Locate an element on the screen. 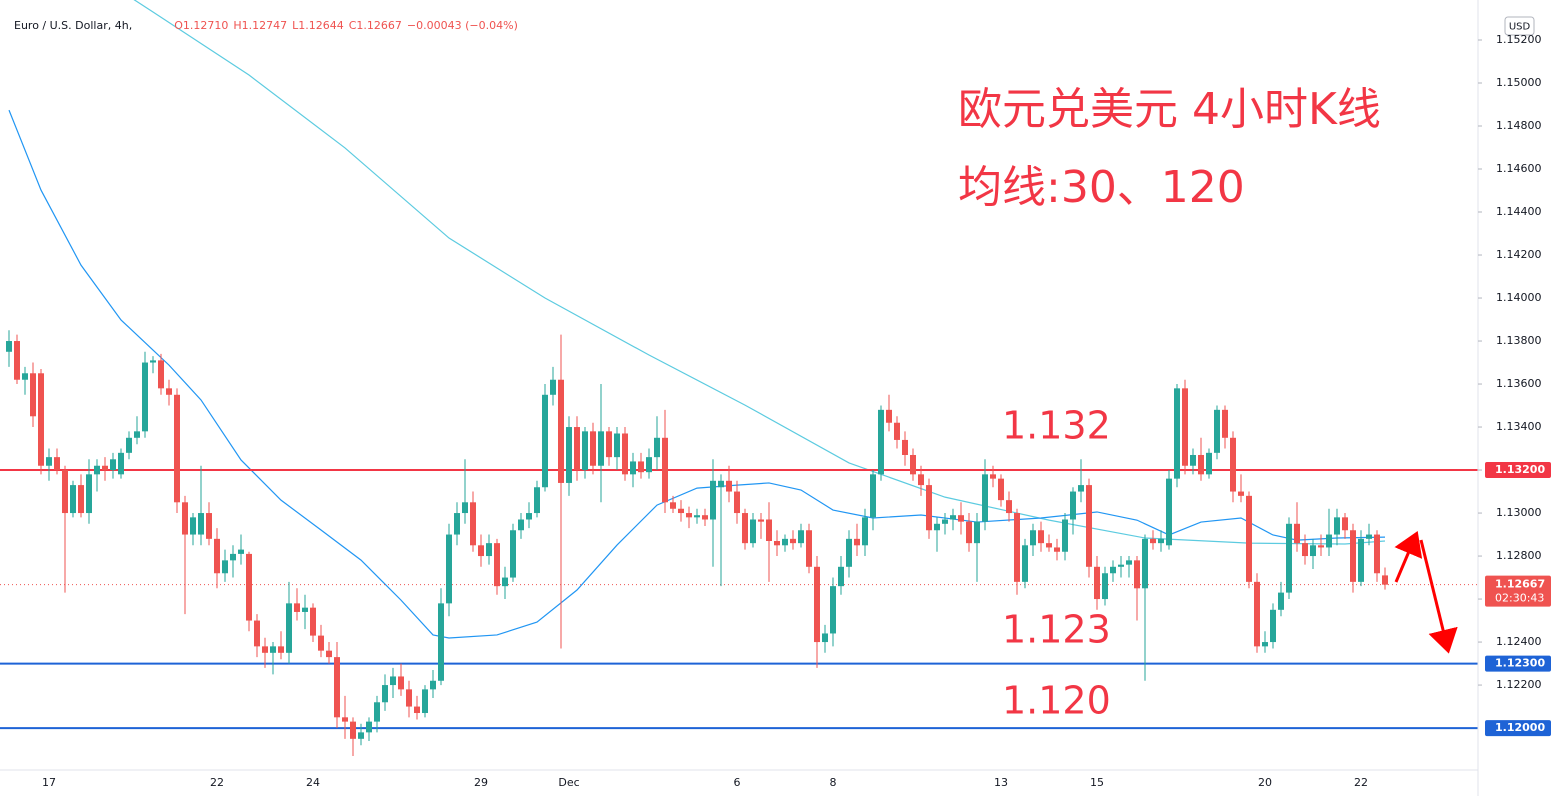  currency: USD is located at coordinates (1520, 27).